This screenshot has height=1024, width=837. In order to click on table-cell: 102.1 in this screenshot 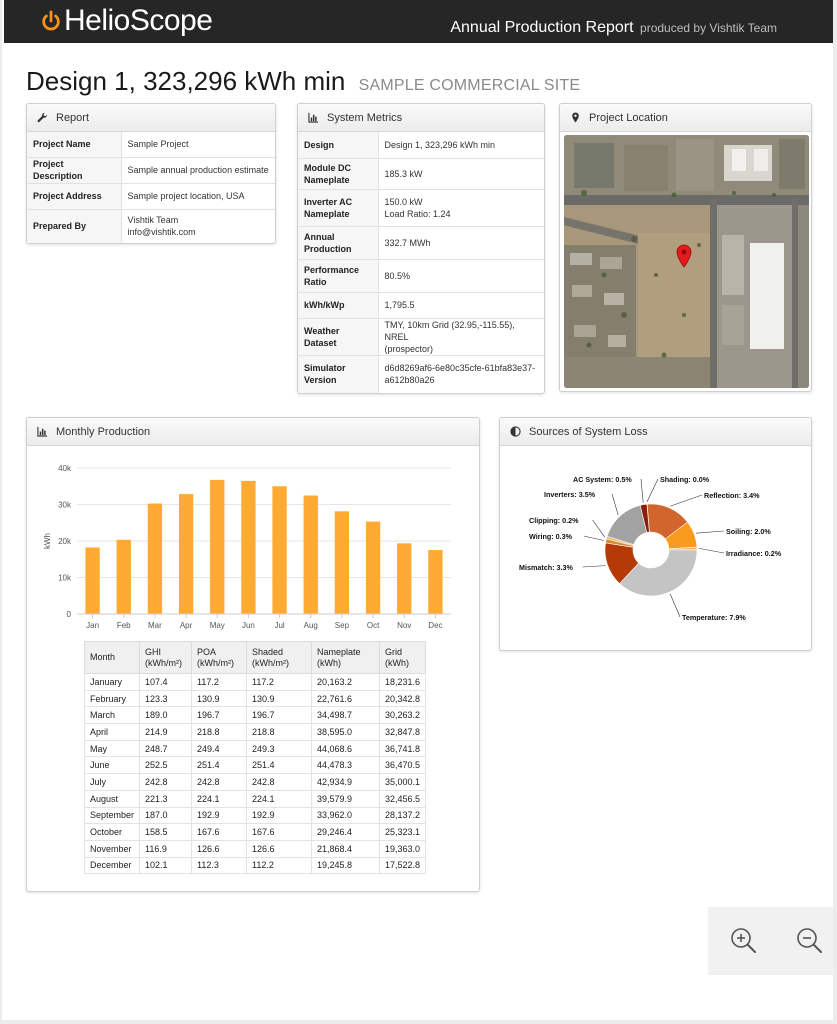, I will do `click(166, 865)`.